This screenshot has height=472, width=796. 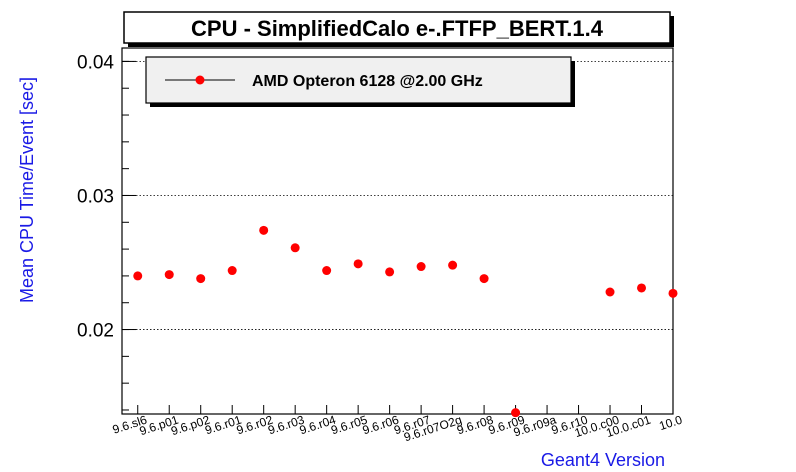 I want to click on legend: AMD Opteron 6128 @2.00 GHz, so click(x=360, y=81).